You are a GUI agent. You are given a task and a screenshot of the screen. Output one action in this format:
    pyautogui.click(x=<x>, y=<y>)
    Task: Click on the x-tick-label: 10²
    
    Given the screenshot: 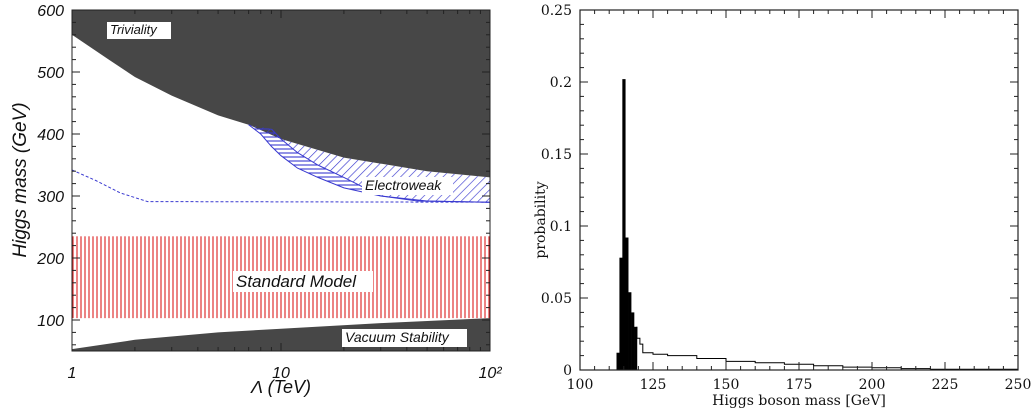 What is the action you would take?
    pyautogui.click(x=490, y=373)
    